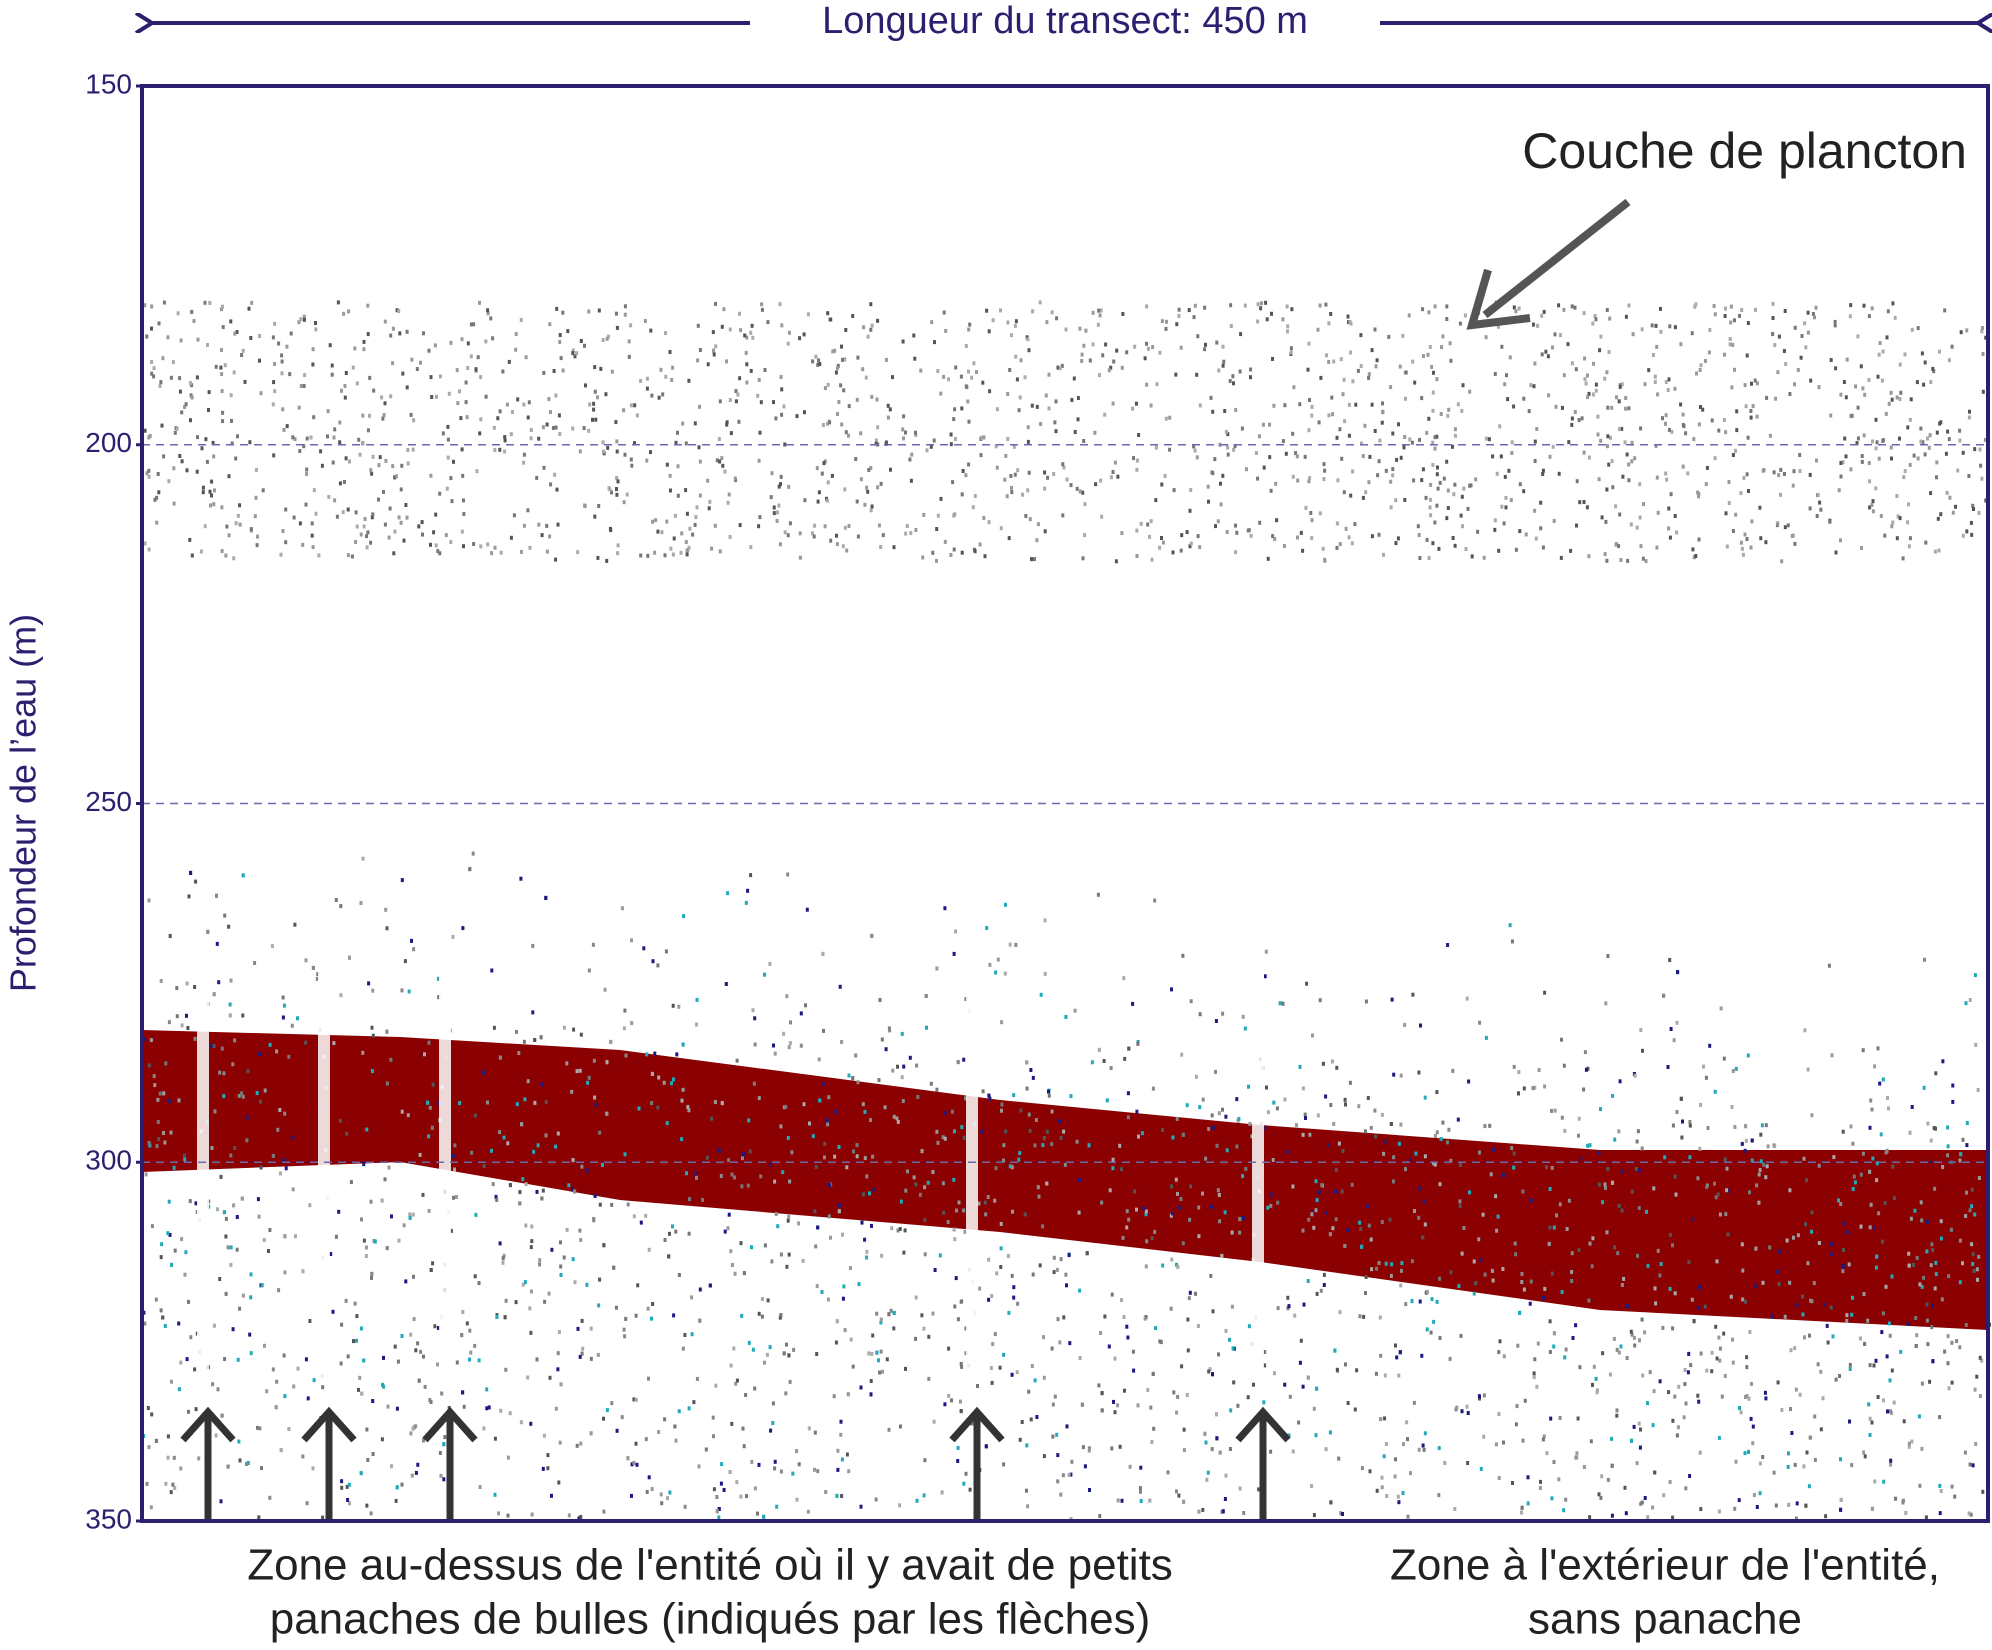  Describe the element at coordinates (1498, 299) in the screenshot. I see `annotation-arrow` at that location.